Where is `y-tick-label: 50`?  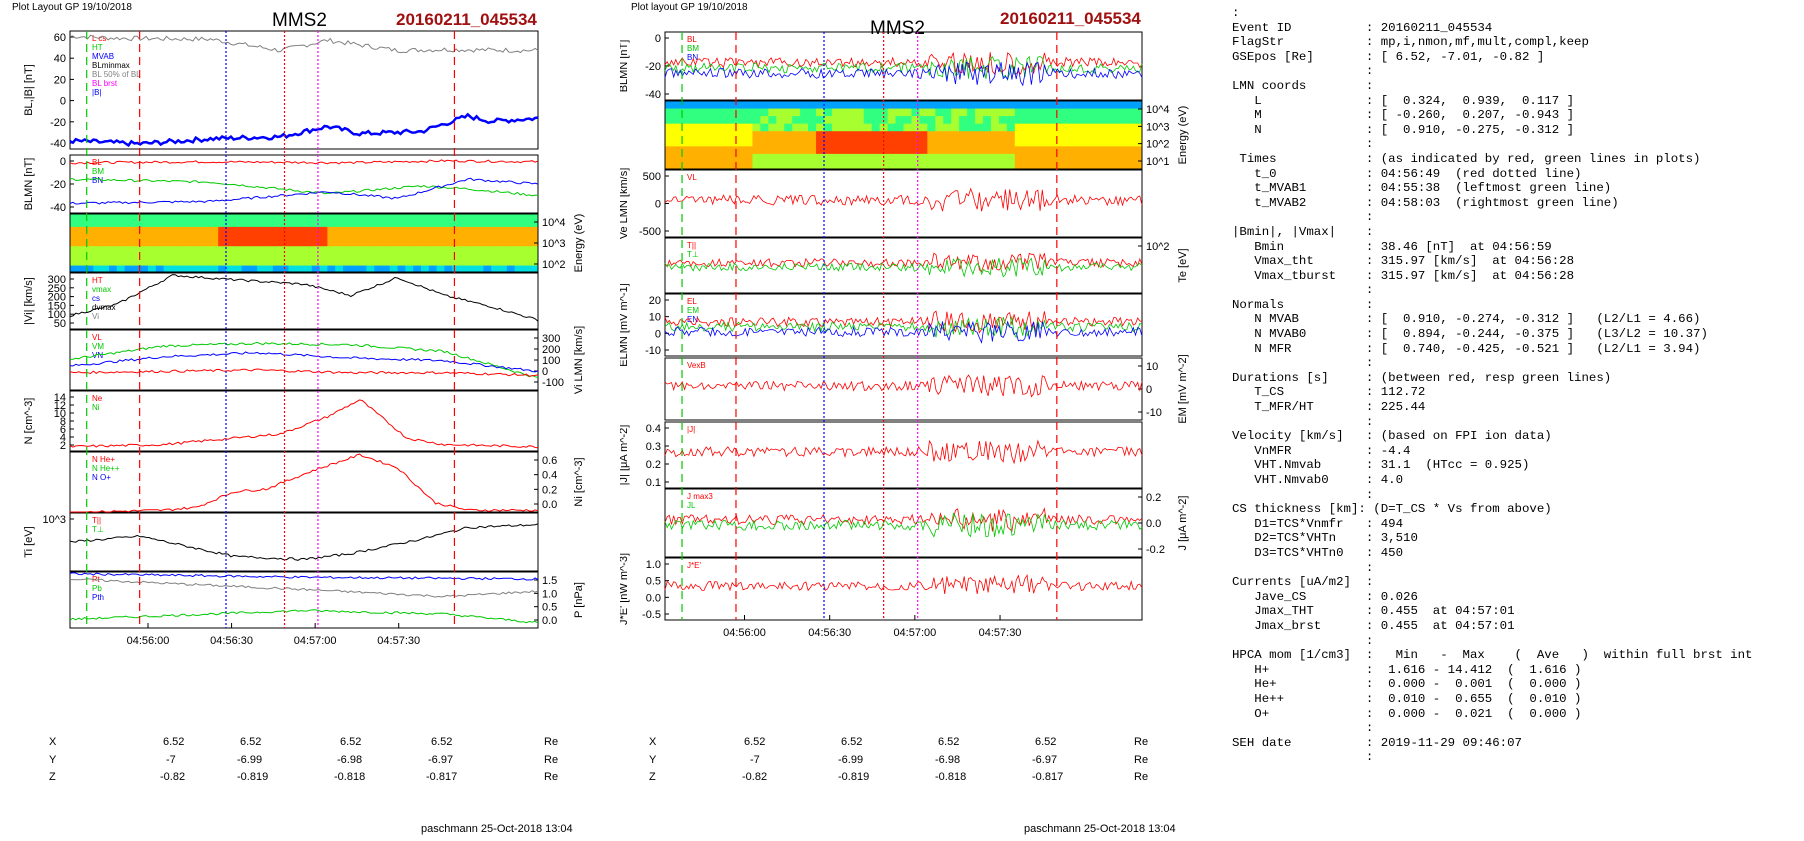 y-tick-label: 50 is located at coordinates (60, 324).